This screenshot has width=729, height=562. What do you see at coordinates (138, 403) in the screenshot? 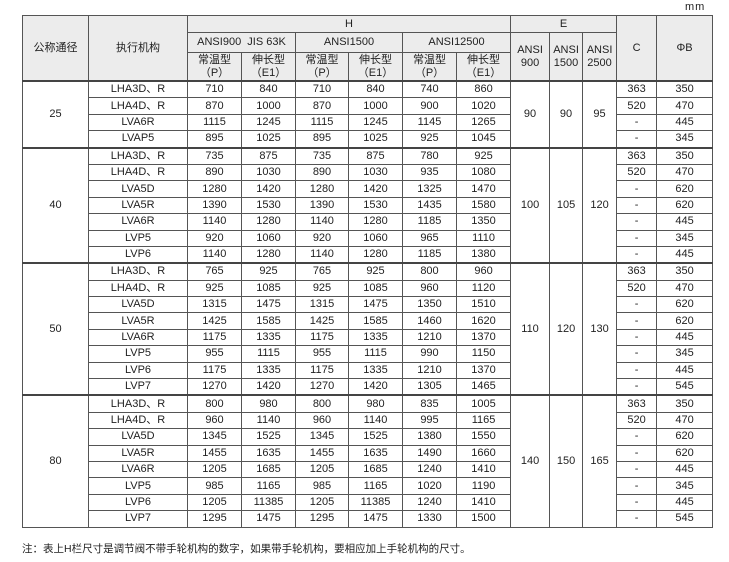
I see `actuator-cell: LHA3D、R` at bounding box center [138, 403].